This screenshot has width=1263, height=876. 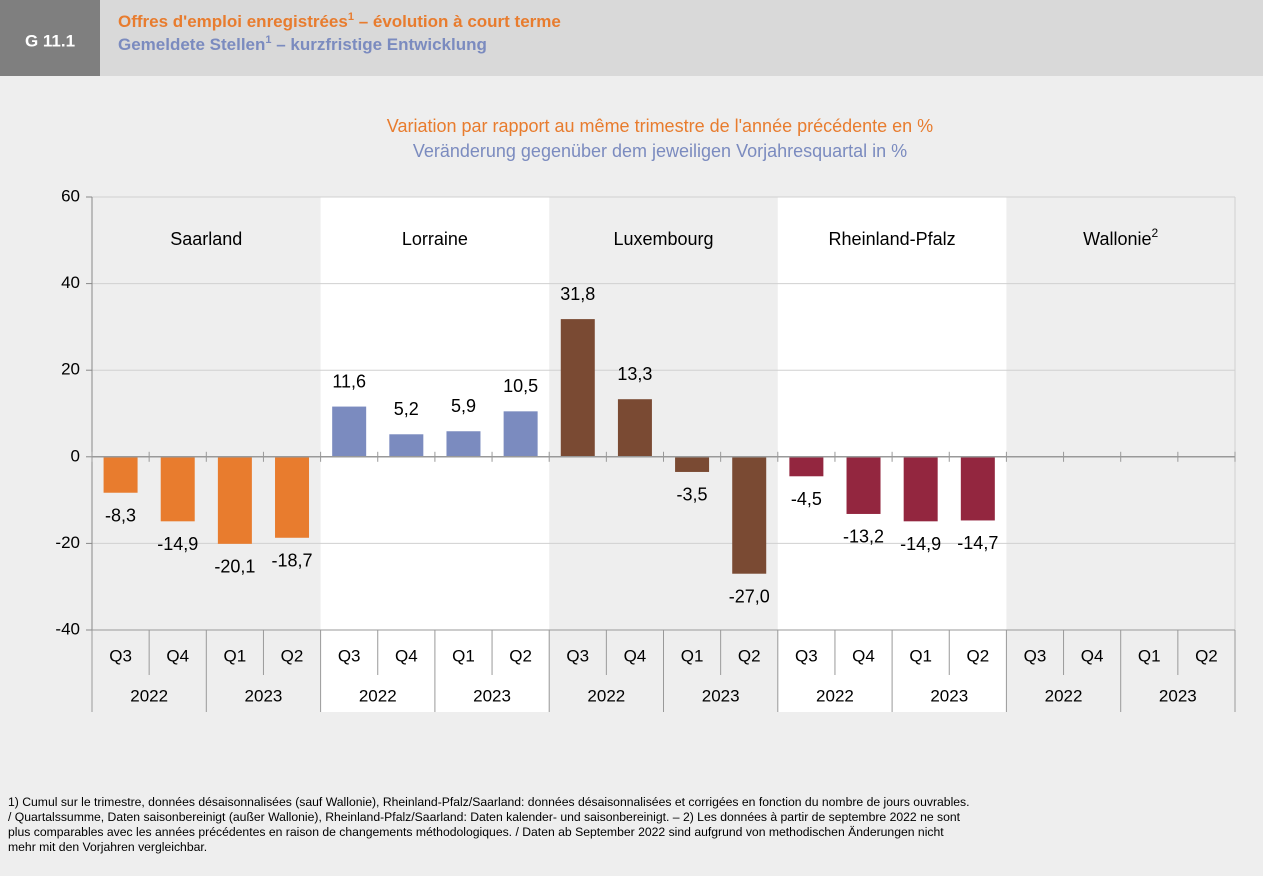 What do you see at coordinates (70, 369) in the screenshot?
I see `y-tick-label: 20` at bounding box center [70, 369].